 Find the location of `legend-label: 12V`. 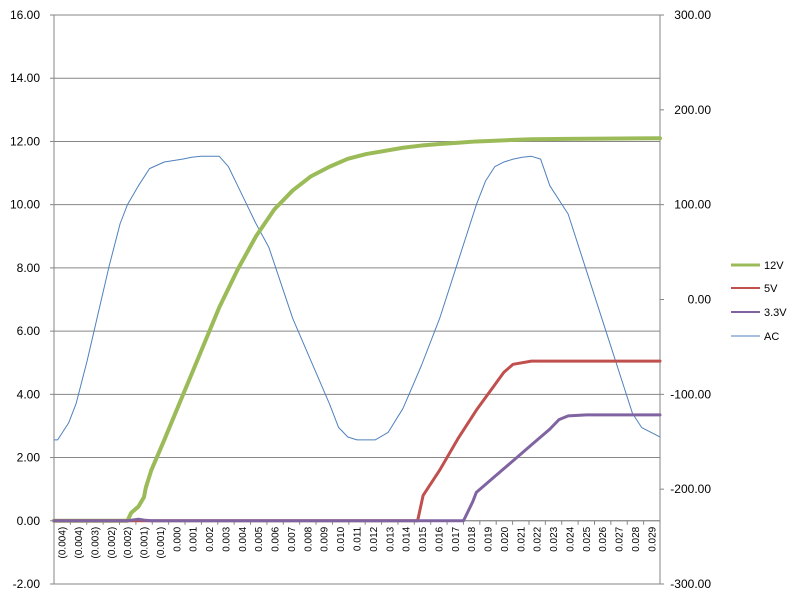

legend-label: 12V is located at coordinates (774, 266).